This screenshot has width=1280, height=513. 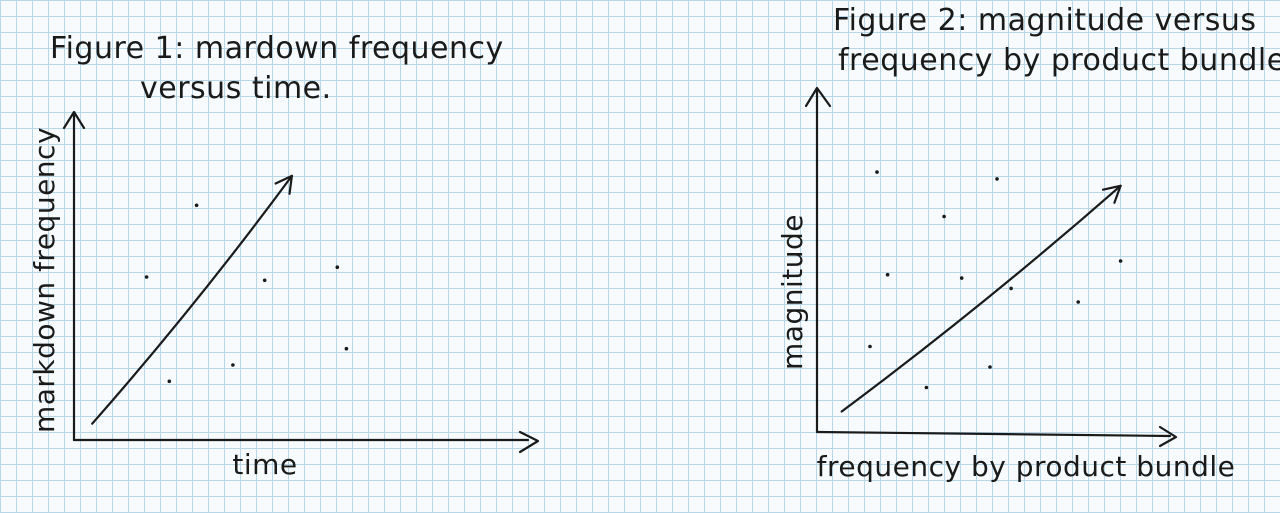 What do you see at coordinates (277, 48) in the screenshot?
I see `figure-1-title-line1: Figure 1: mardown frequency` at bounding box center [277, 48].